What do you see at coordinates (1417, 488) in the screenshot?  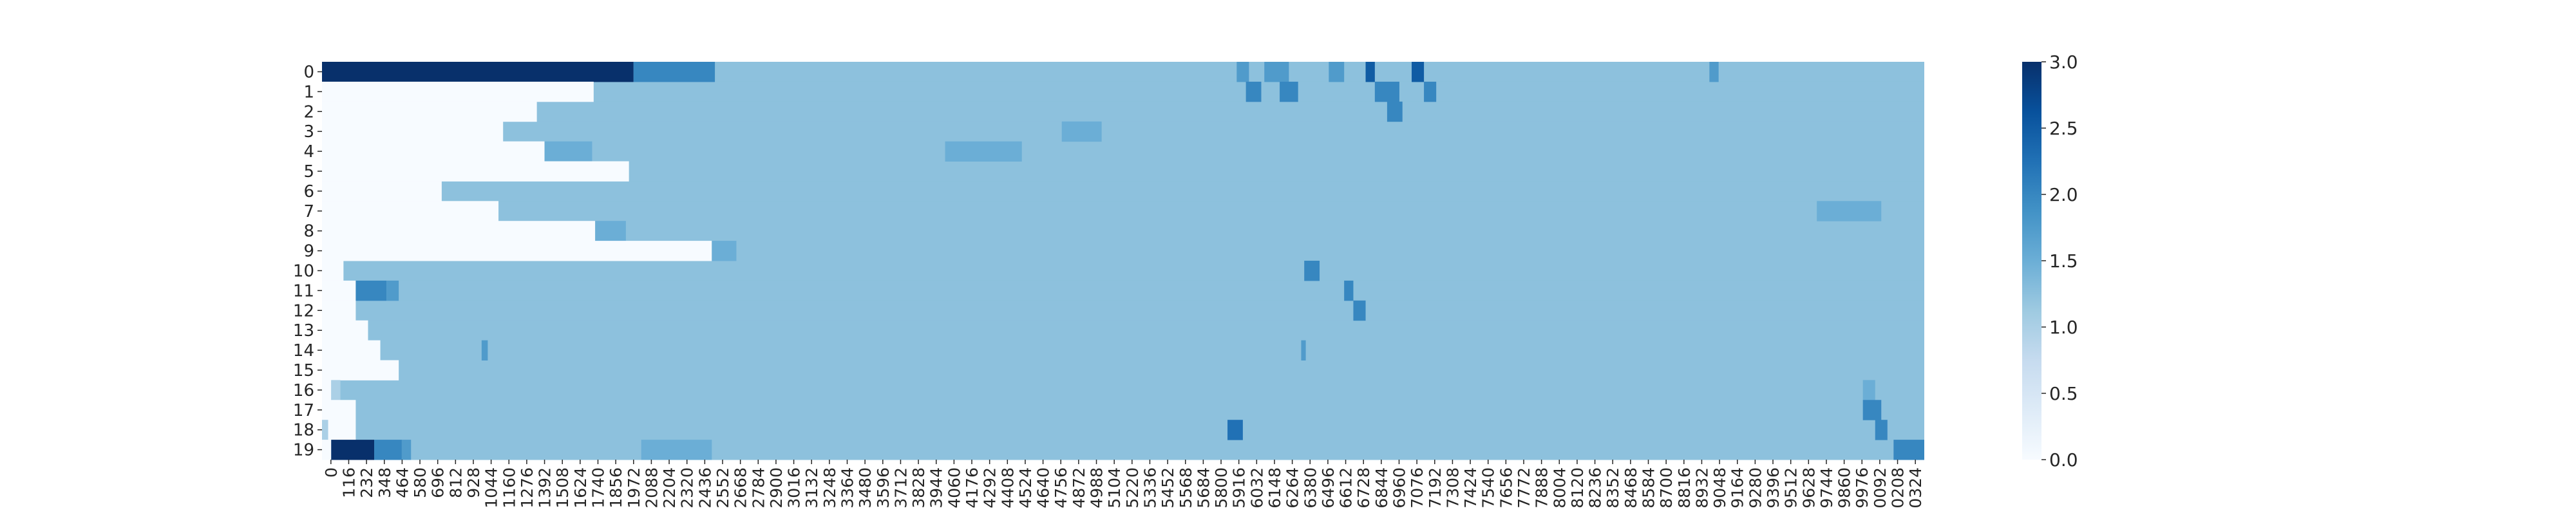 I see `x-tick-label: 7076` at bounding box center [1417, 488].